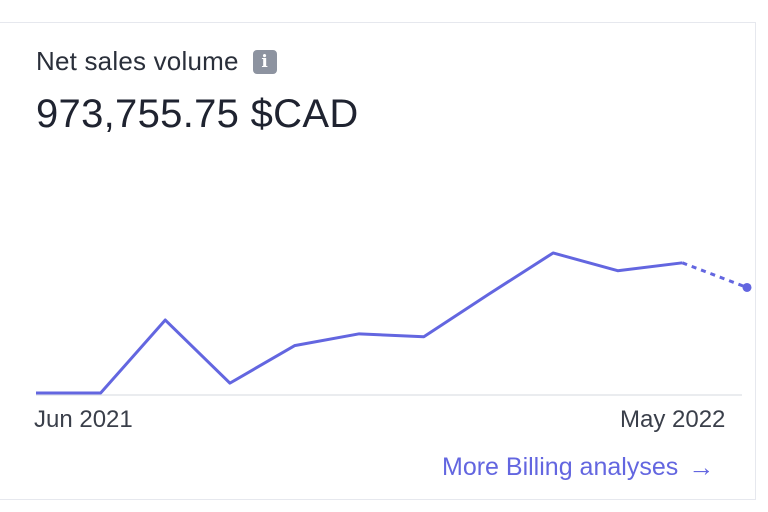 This screenshot has height=512, width=768. What do you see at coordinates (701, 467) in the screenshot?
I see `arrow-right-icon: →` at bounding box center [701, 467].